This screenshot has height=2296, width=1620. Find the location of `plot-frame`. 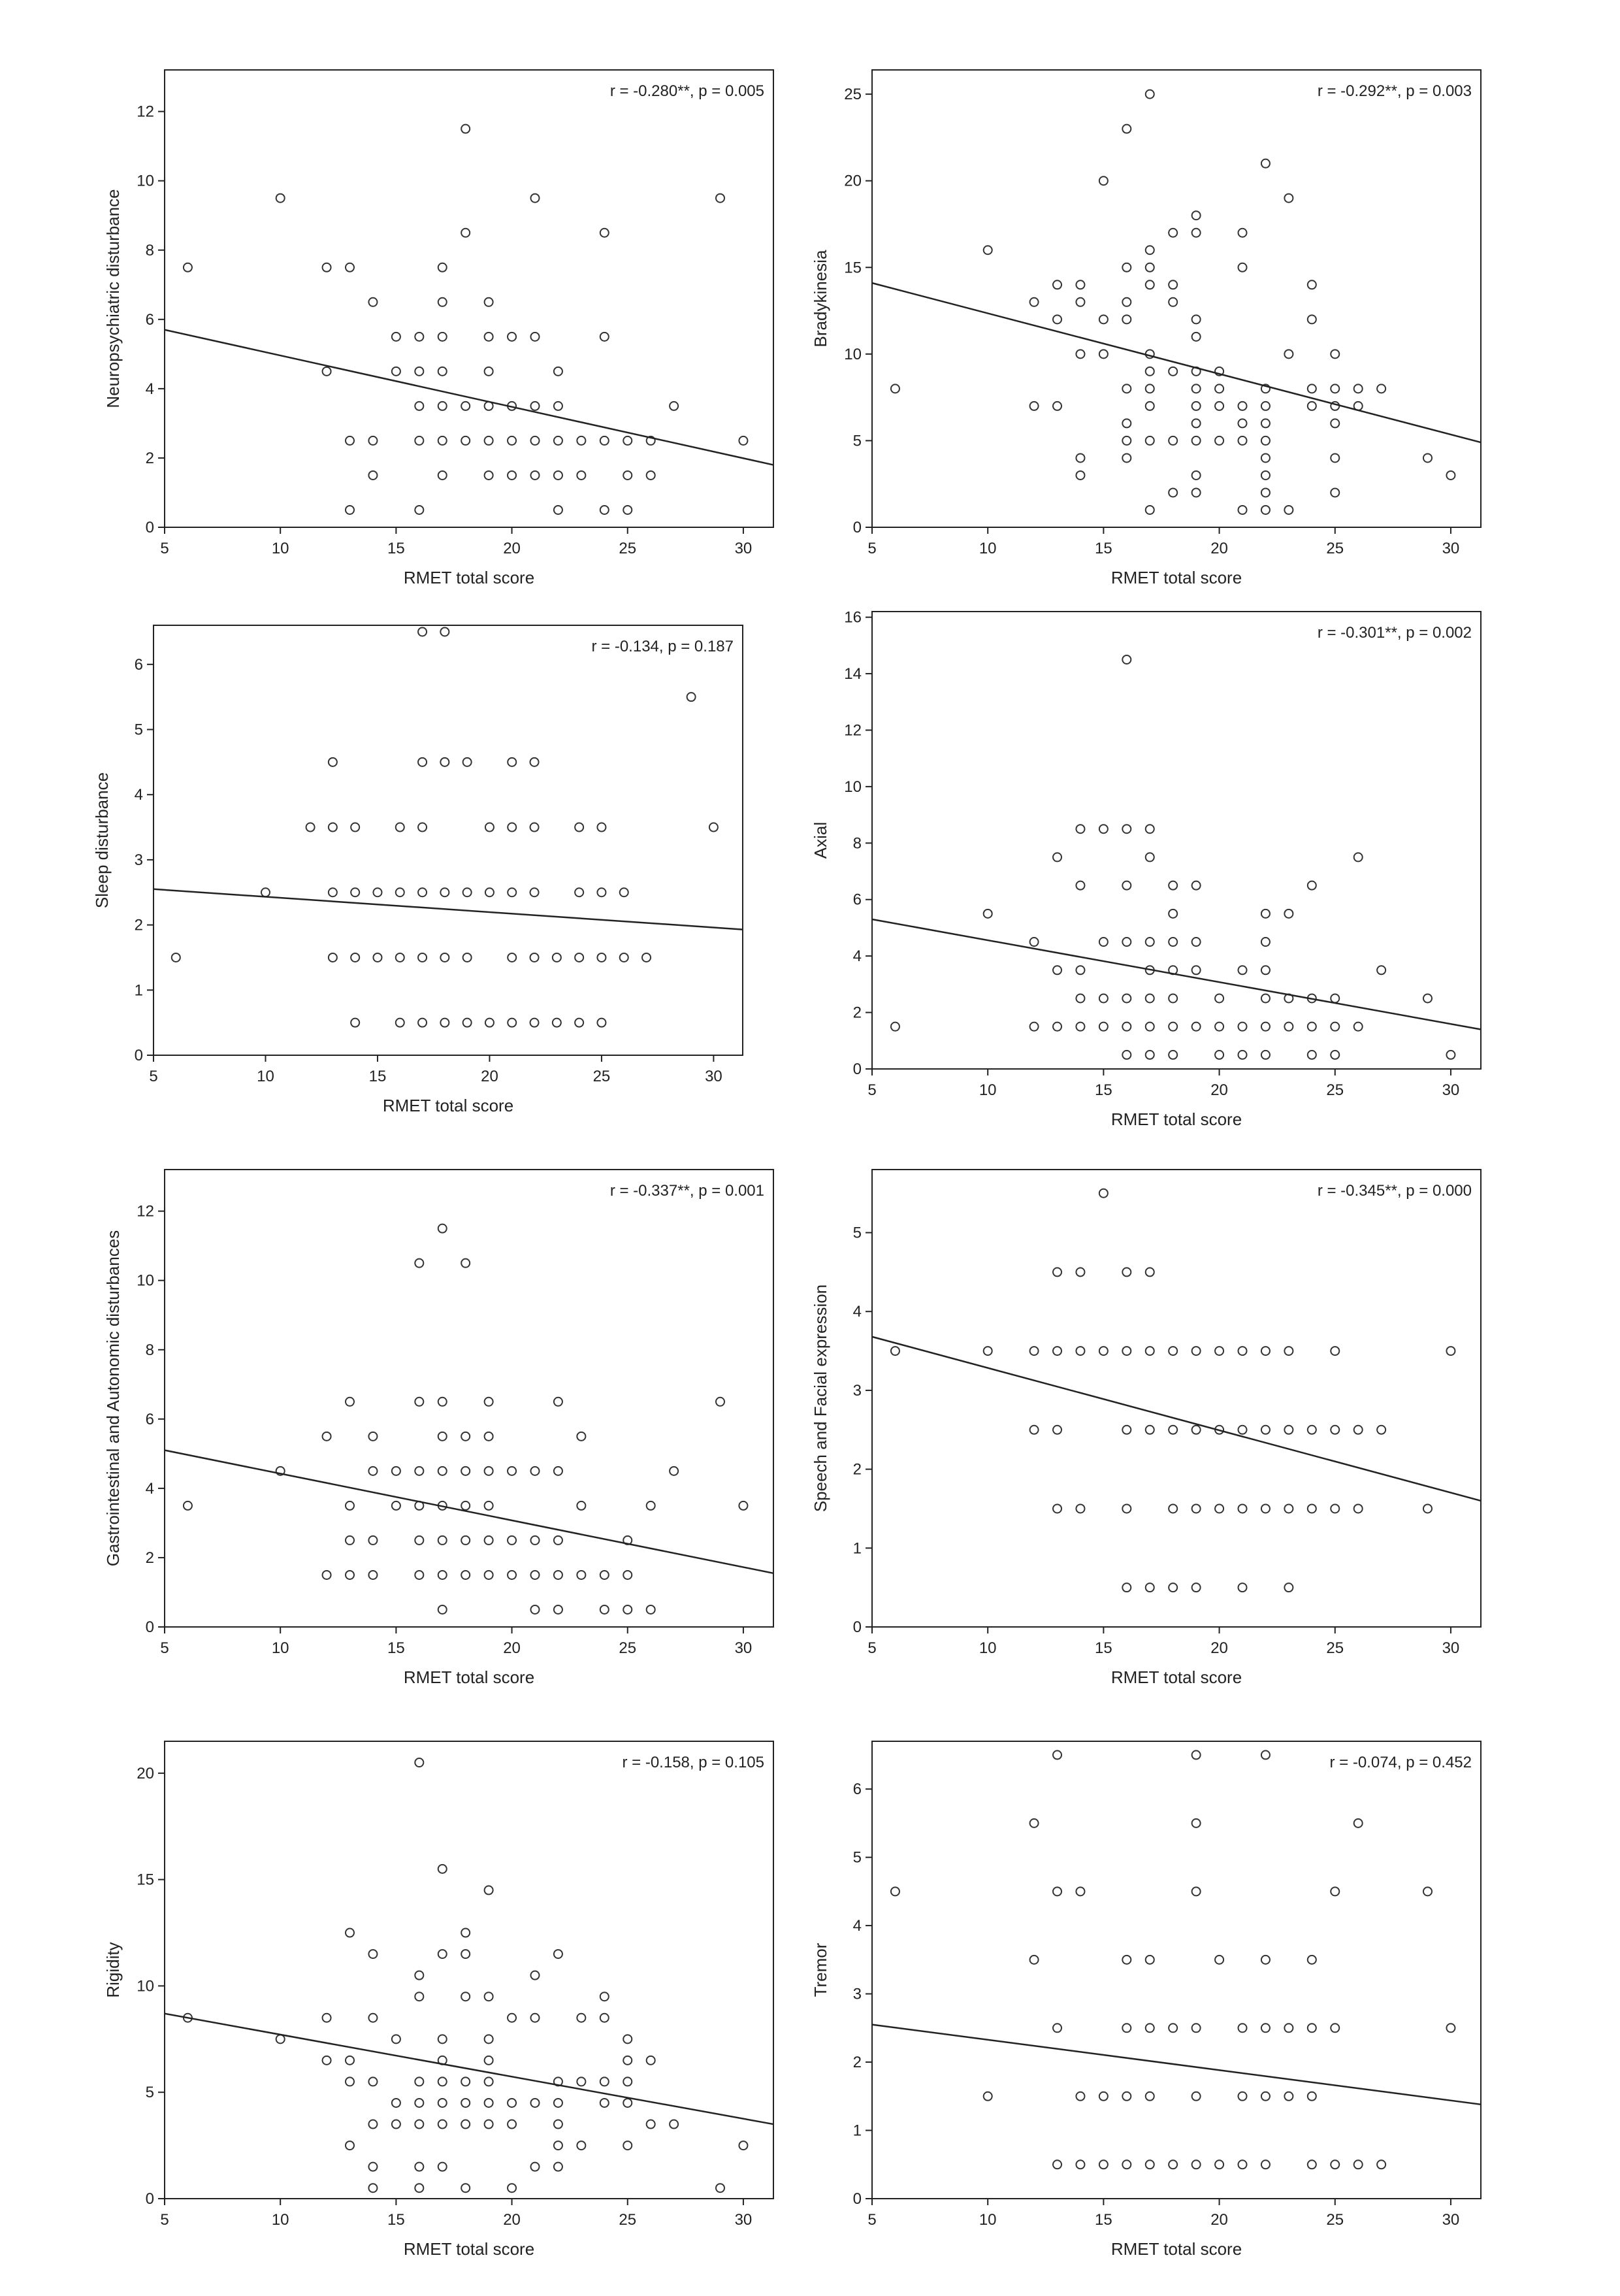

plot-frame is located at coordinates (1176, 1970).